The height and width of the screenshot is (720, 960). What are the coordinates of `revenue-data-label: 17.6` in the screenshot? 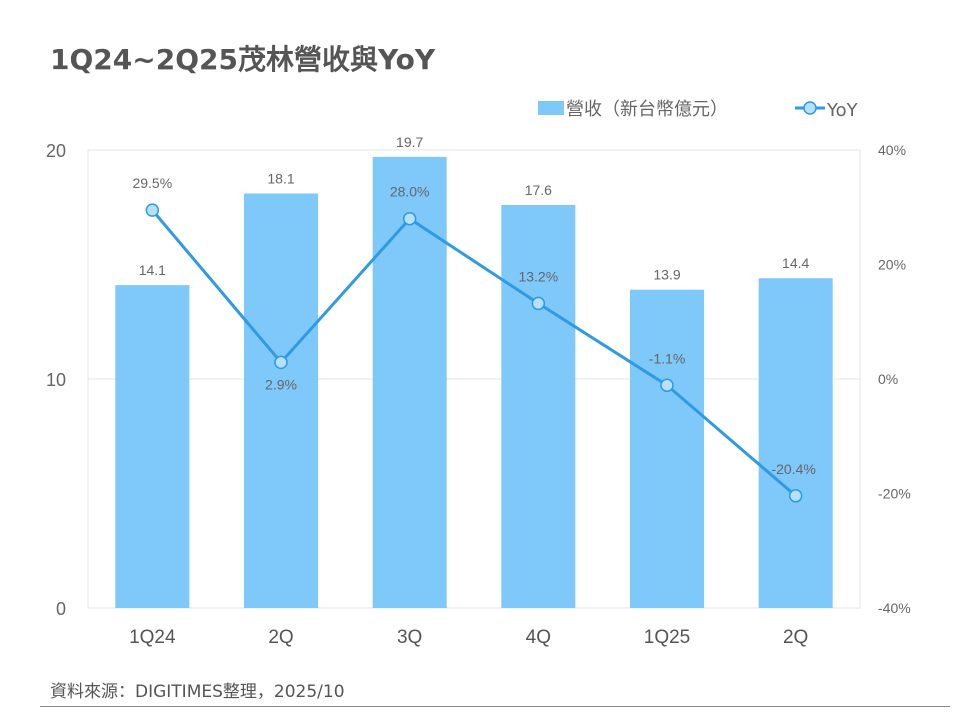 It's located at (538, 190).